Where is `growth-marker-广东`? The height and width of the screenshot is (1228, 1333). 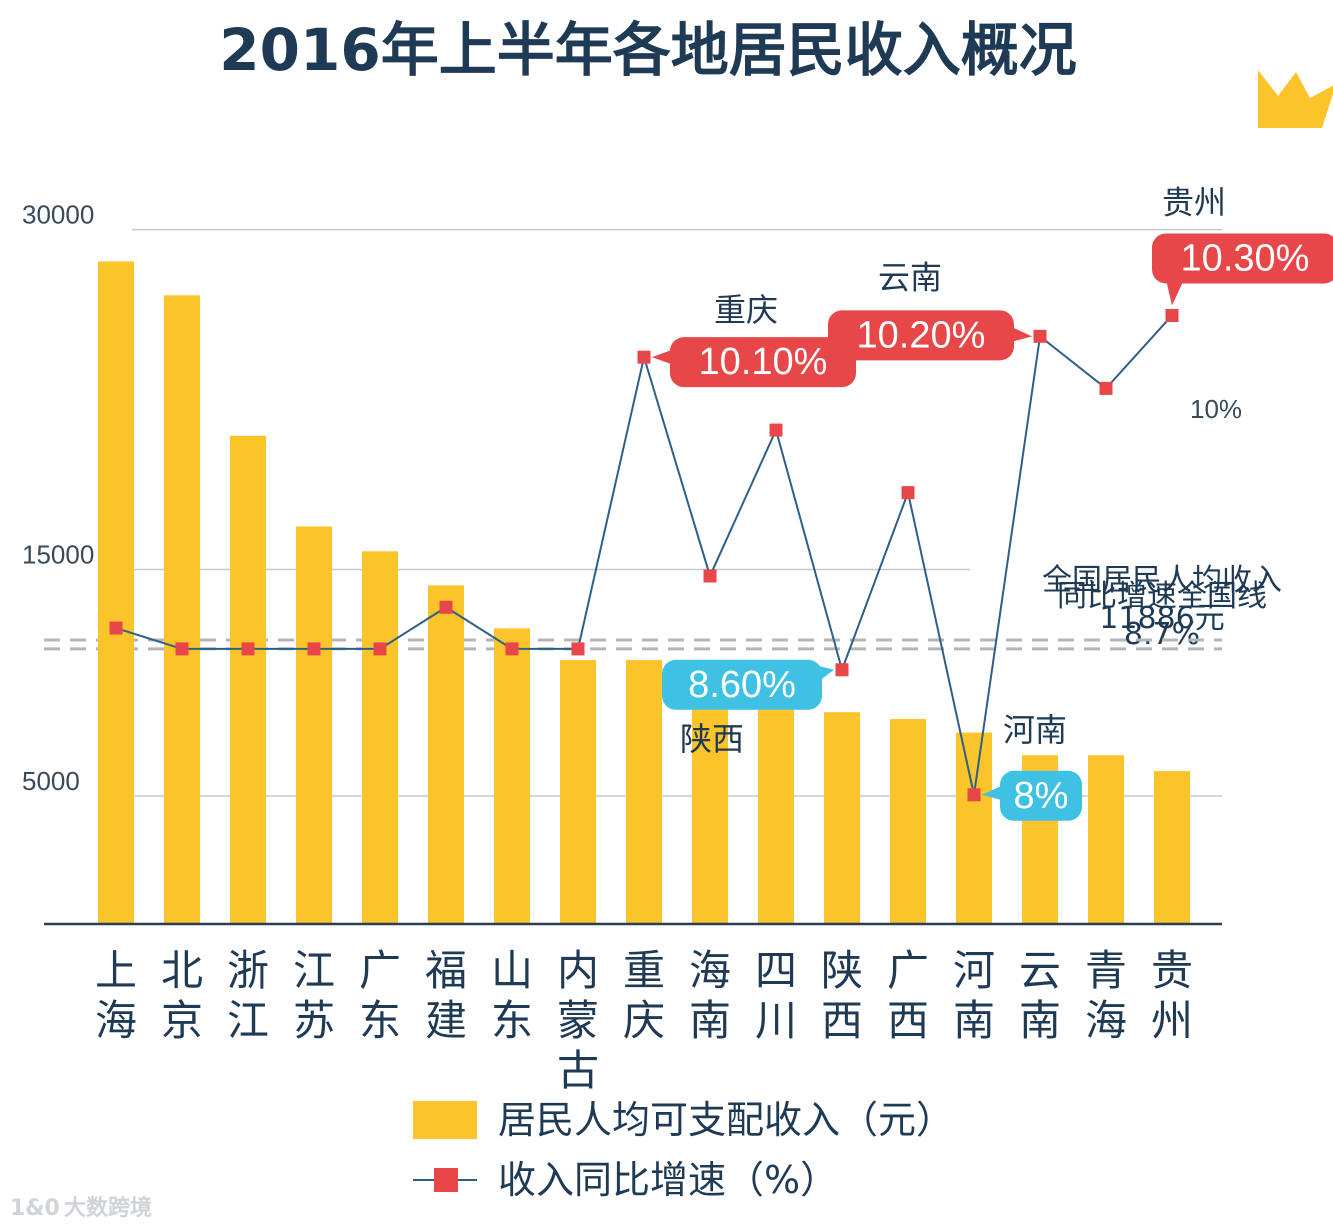 growth-marker-广东 is located at coordinates (380, 649).